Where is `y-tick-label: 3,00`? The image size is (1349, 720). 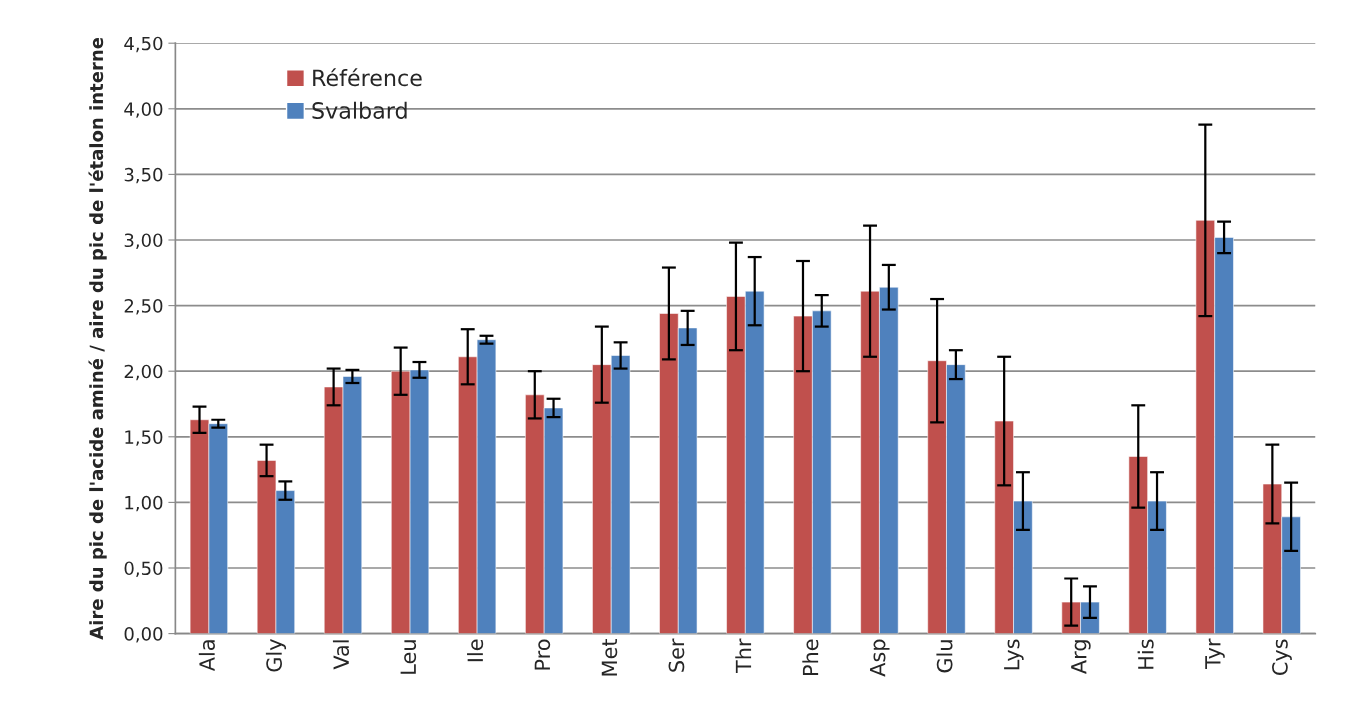 y-tick-label: 3,00 is located at coordinates (143, 241).